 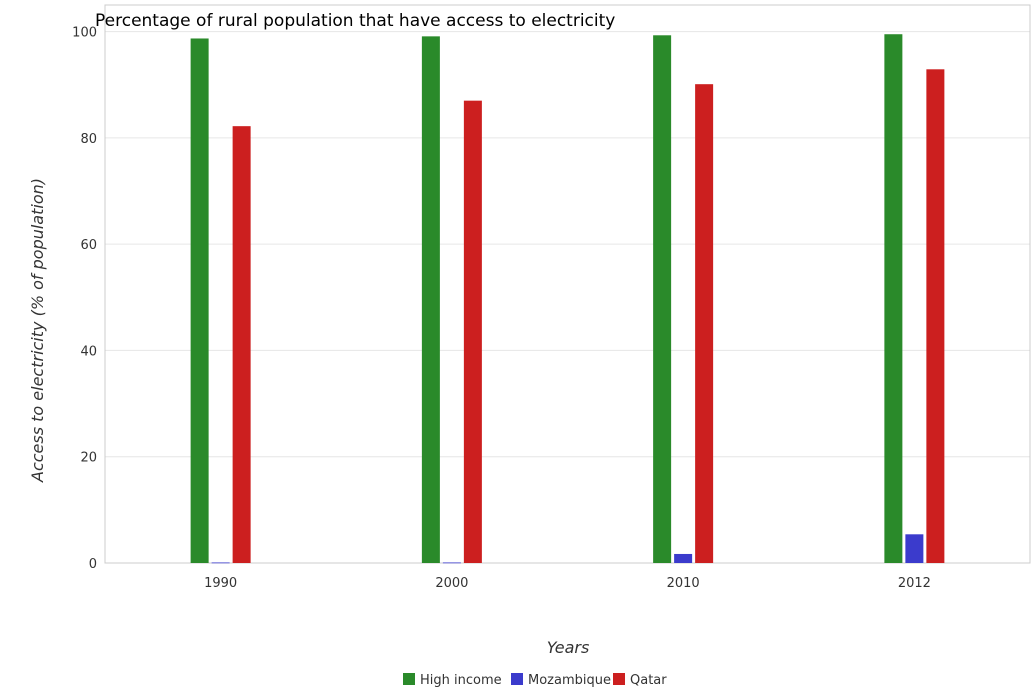 What do you see at coordinates (88, 351) in the screenshot?
I see `y-tick-label: 40` at bounding box center [88, 351].